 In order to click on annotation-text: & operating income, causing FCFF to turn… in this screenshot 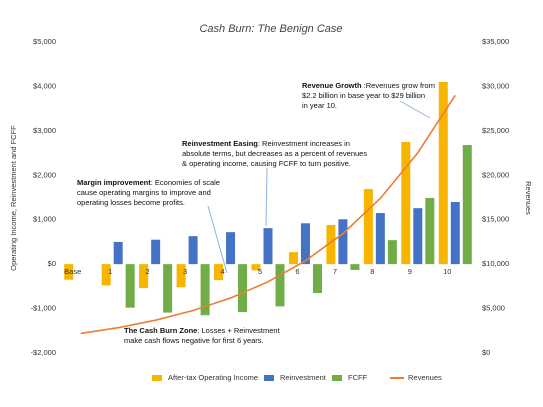, I will do `click(266, 163)`.